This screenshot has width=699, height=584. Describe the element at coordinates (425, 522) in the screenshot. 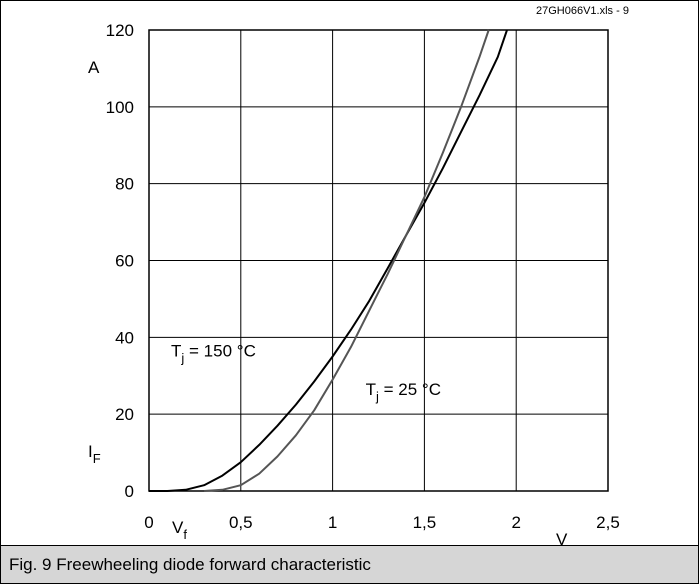

I see `x-tick-label: 1,5` at that location.